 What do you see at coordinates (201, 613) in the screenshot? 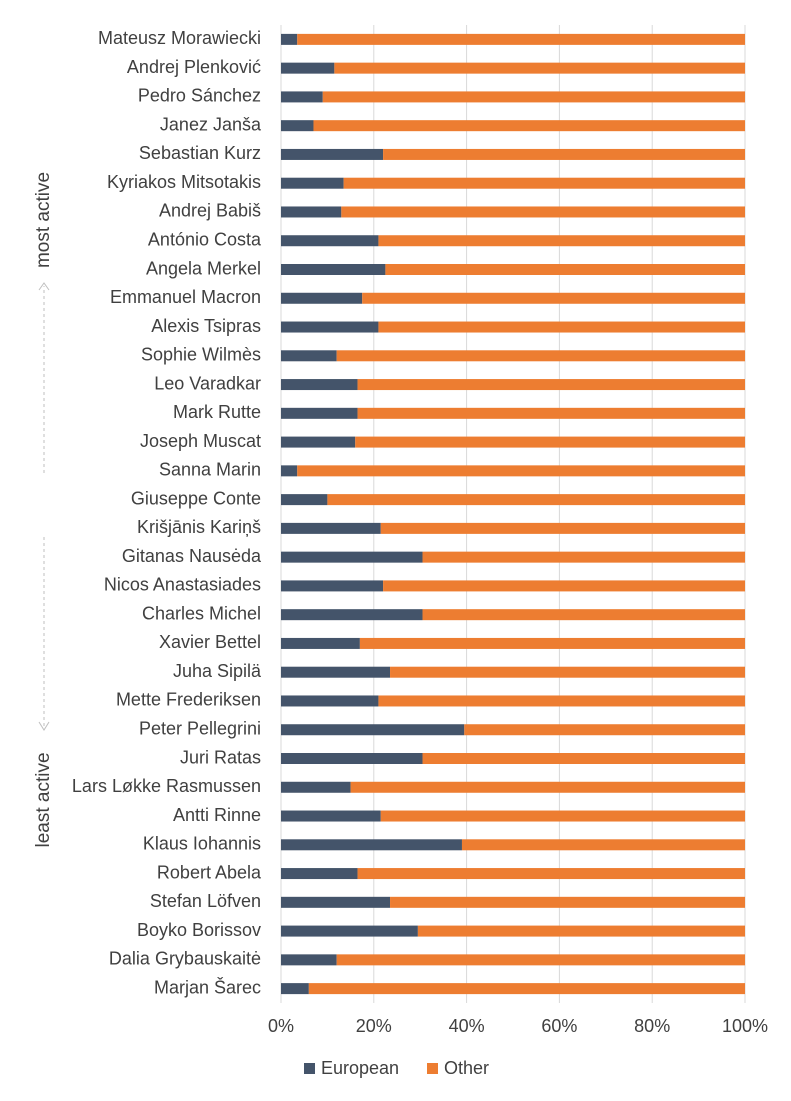
I see `category-label: Charles Michel` at bounding box center [201, 613].